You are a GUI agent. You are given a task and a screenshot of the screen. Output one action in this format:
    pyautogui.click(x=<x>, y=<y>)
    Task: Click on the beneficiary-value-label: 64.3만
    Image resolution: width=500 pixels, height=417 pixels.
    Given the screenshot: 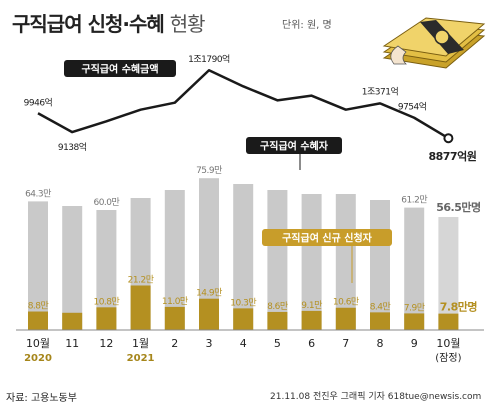 What is the action you would take?
    pyautogui.click(x=38, y=193)
    